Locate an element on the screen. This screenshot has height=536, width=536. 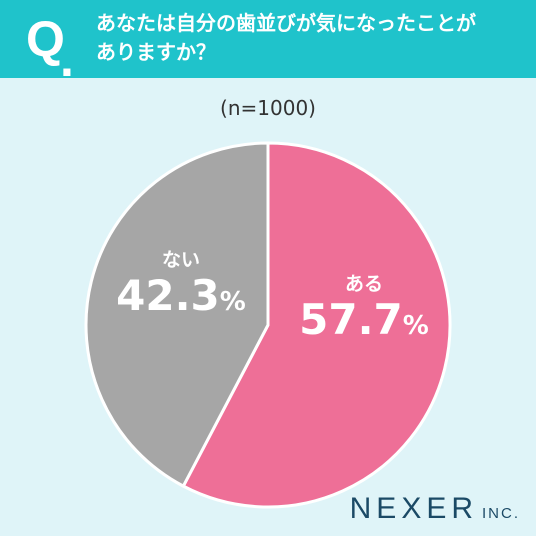
logo-sub: INC. is located at coordinates (501, 513).